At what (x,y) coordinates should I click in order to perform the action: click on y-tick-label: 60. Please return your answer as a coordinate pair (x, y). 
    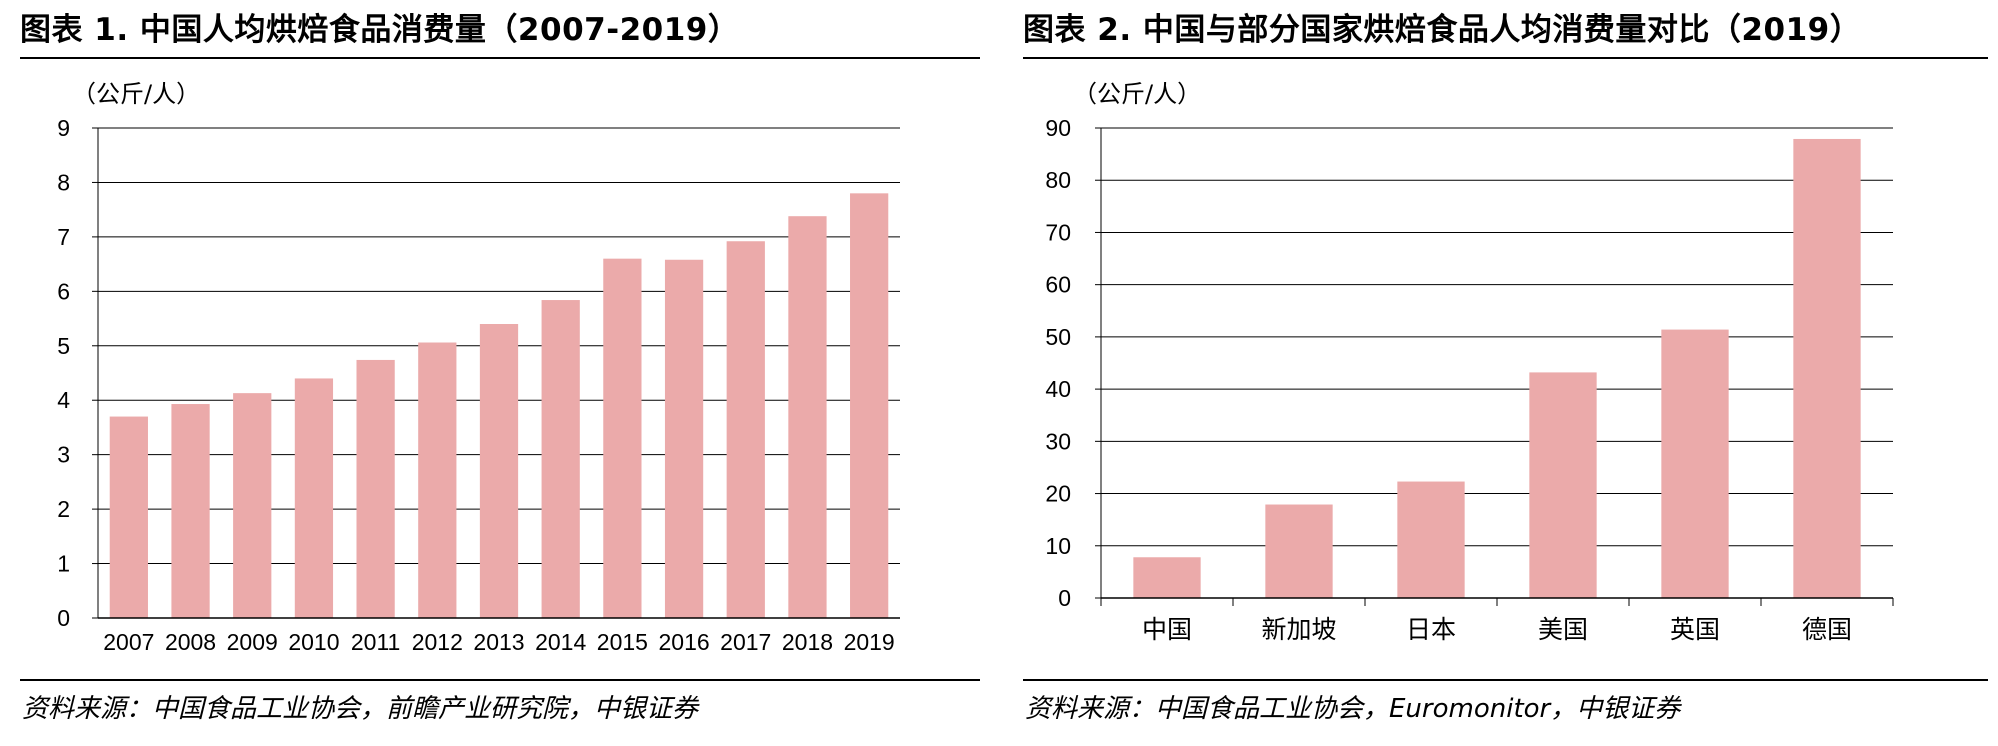
    Looking at the image, I should click on (1058, 285).